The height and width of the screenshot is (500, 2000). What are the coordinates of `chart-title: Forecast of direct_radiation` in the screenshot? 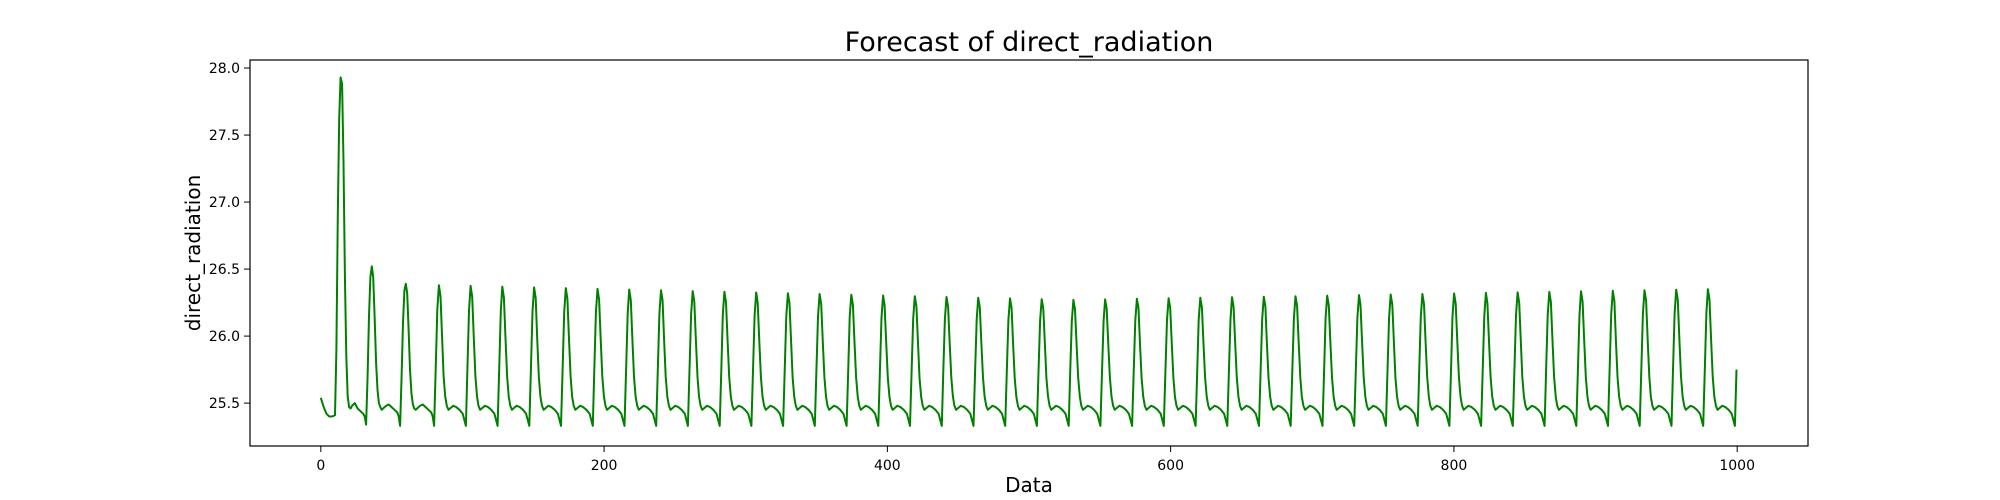 It's located at (1029, 42).